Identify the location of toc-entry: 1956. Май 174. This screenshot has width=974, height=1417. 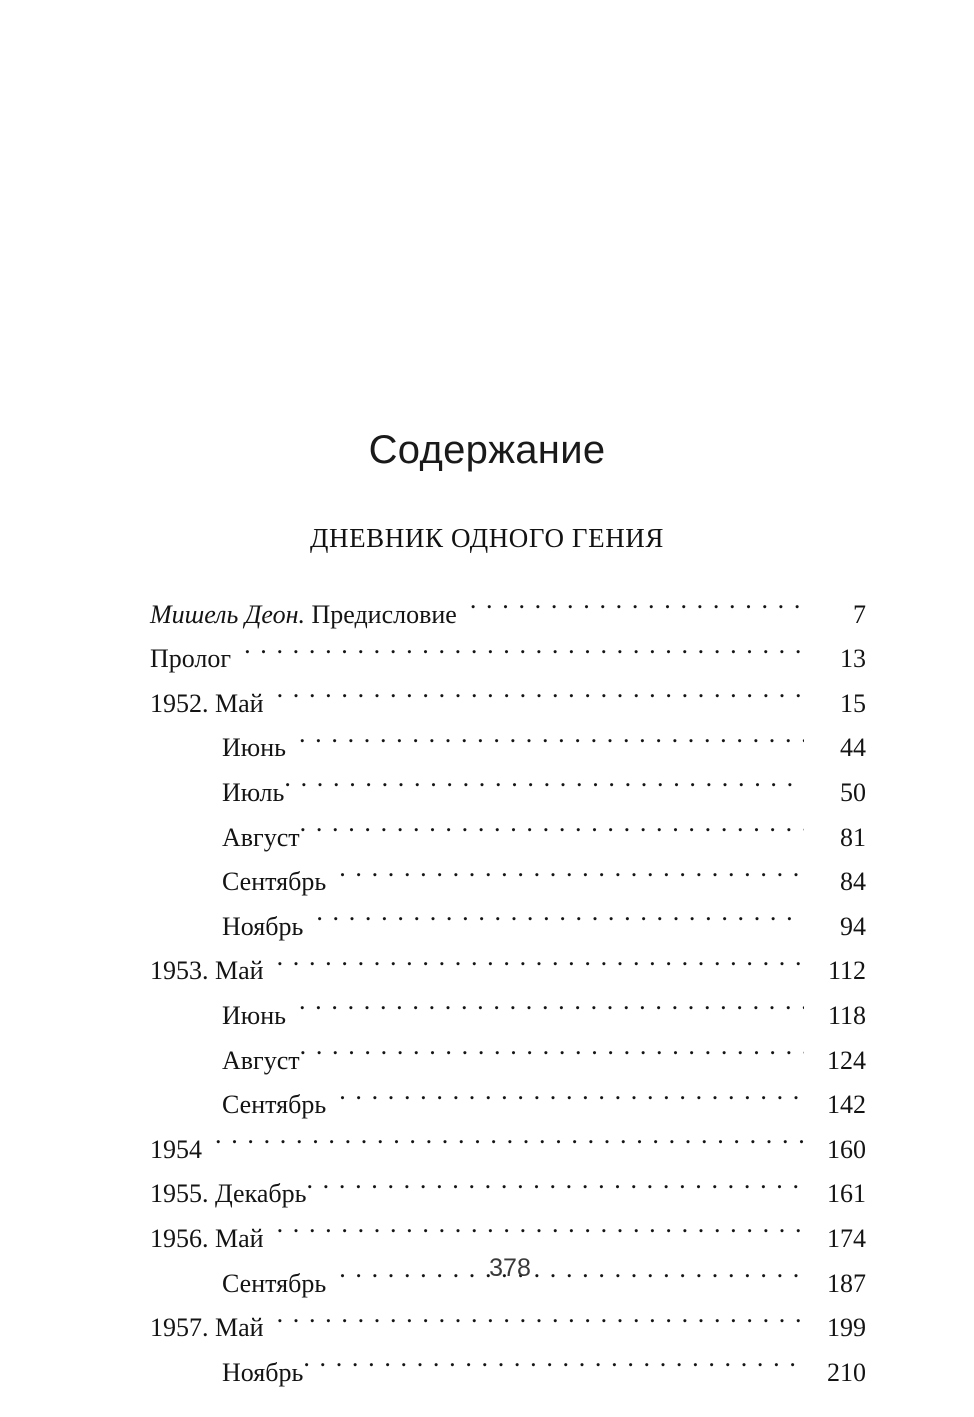
(508, 1227).